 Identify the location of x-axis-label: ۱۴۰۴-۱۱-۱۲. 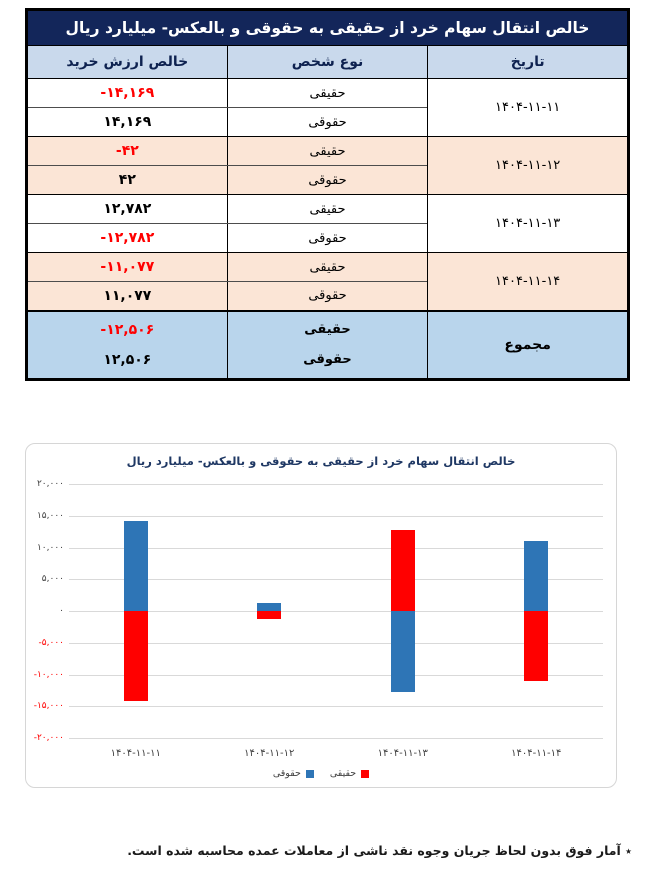
(269, 753).